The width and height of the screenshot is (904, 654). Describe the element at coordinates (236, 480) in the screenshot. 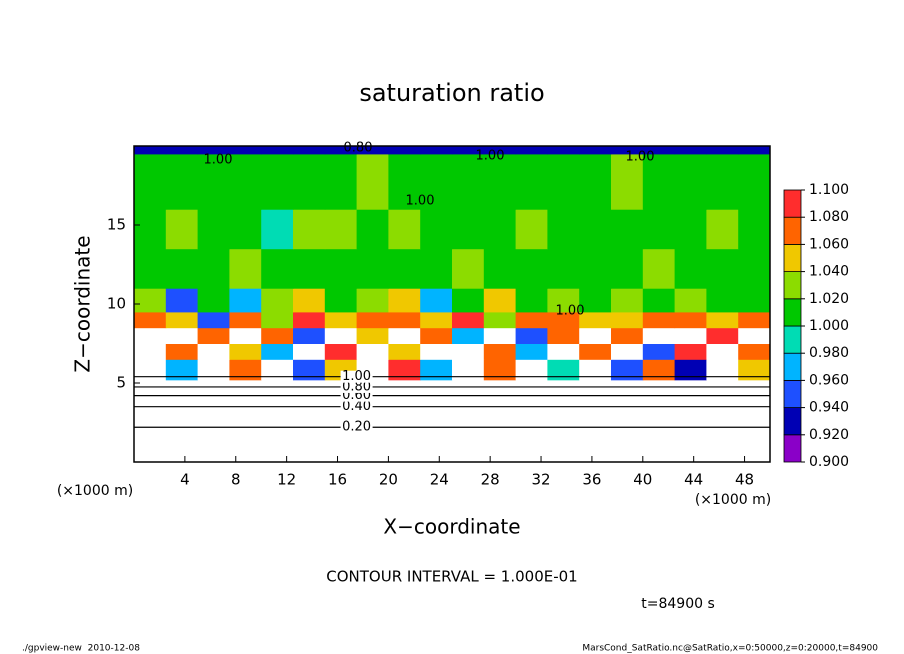

I see `x-tick-label: 8` at that location.